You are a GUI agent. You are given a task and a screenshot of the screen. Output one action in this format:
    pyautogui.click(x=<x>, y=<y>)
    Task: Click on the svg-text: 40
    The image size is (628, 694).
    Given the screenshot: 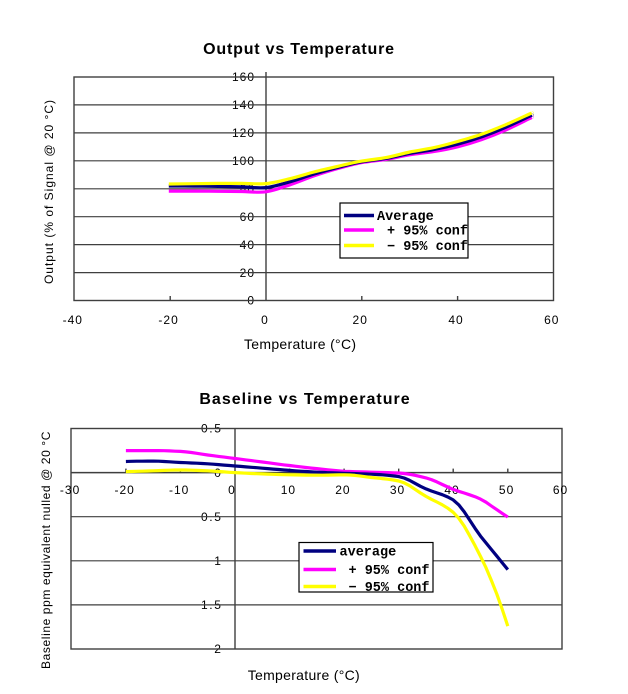 What is the action you would take?
    pyautogui.click(x=455, y=320)
    